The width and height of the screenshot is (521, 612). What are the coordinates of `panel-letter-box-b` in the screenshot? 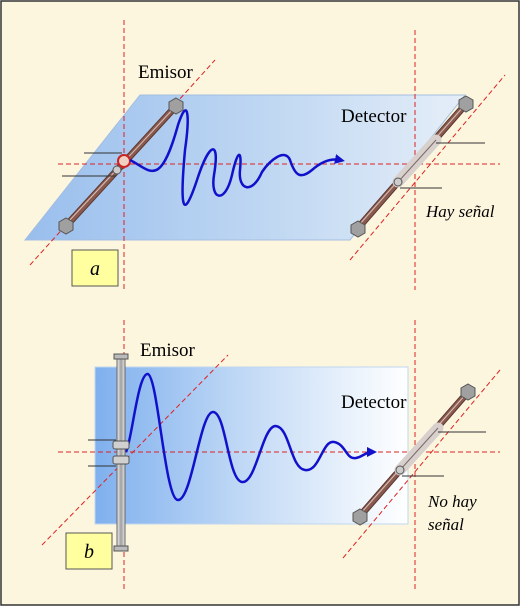 It's located at (89, 551).